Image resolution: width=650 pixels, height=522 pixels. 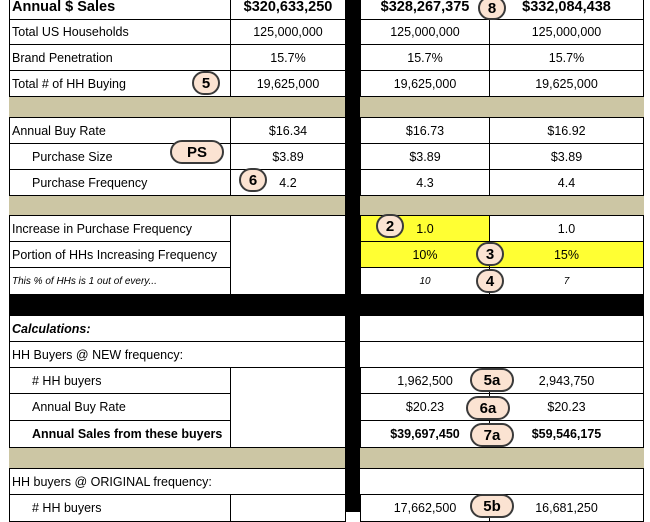 I want to click on one-out-of-value-2: 10, so click(x=425, y=281).